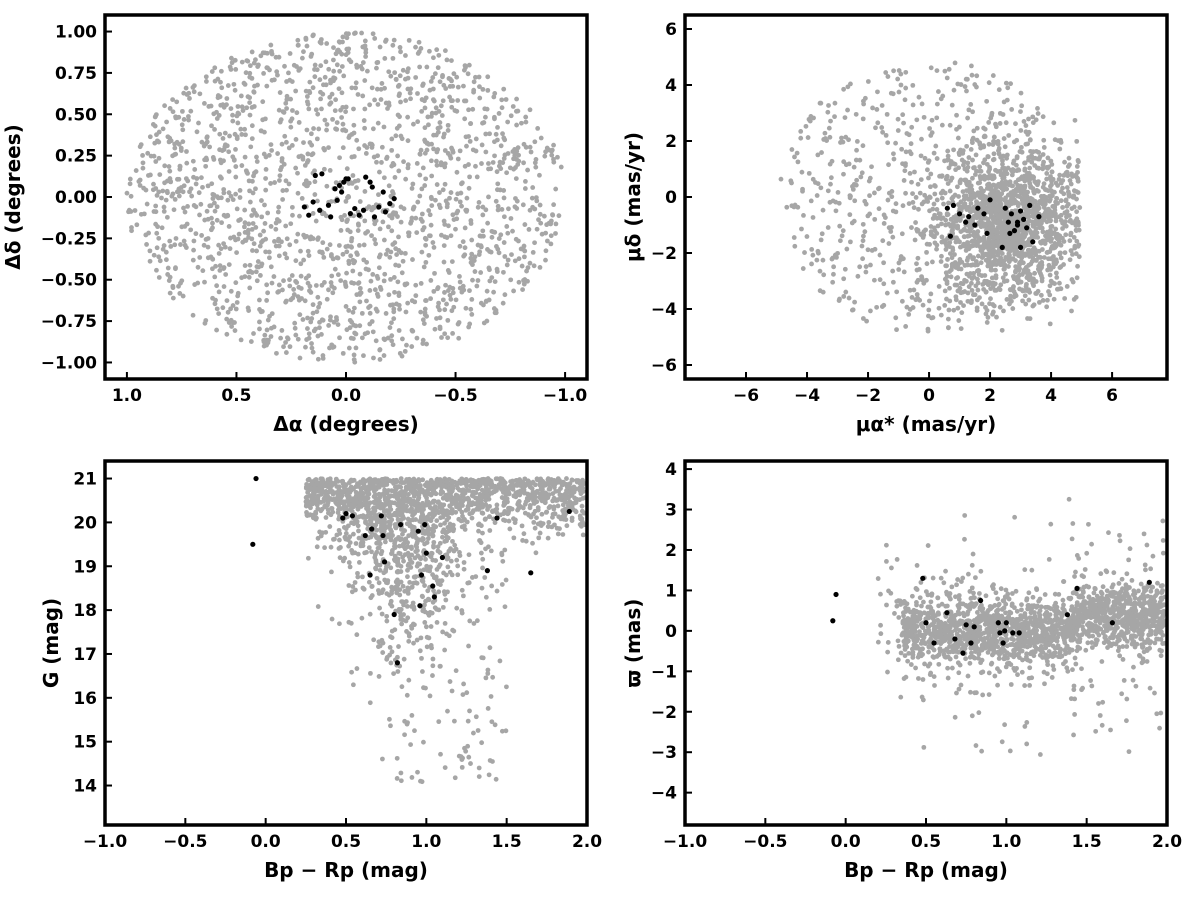 The height and width of the screenshot is (900, 1200). I want to click on member-star-point, so click(313, 202).